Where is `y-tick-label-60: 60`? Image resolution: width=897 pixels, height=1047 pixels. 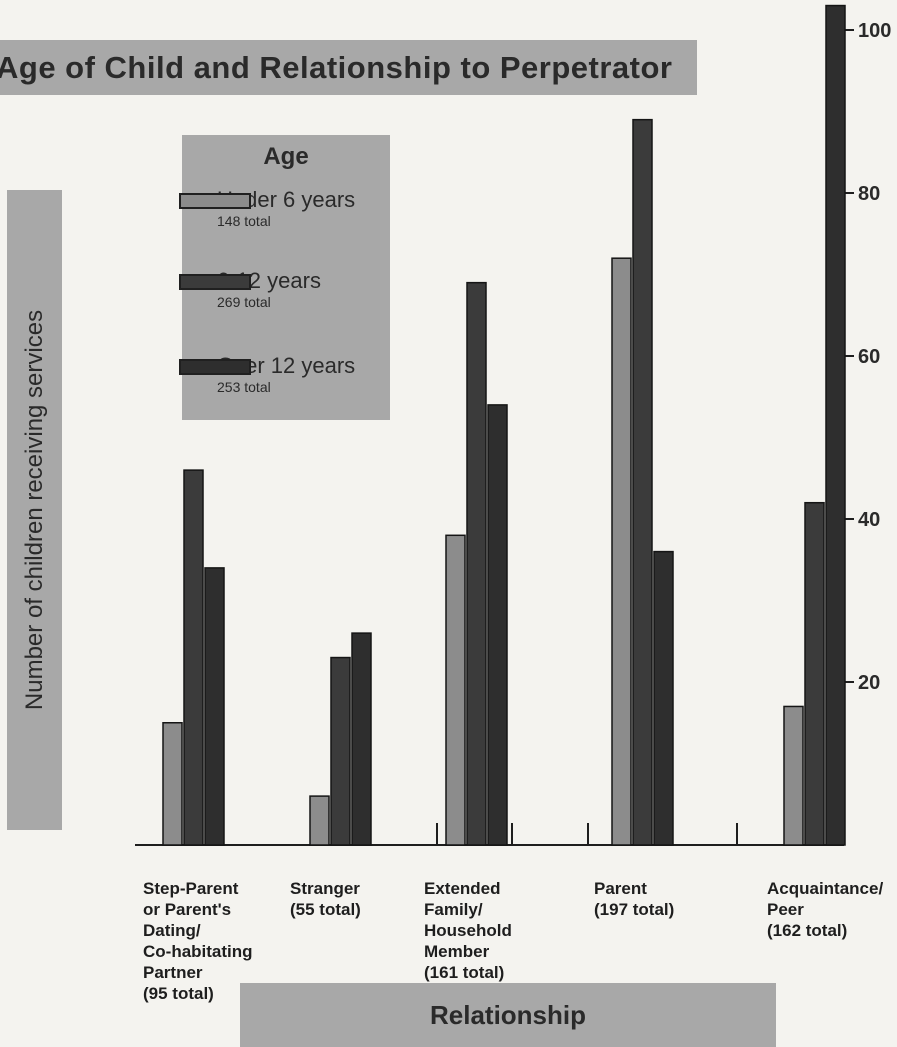
y-tick-label-60: 60 is located at coordinates (869, 357).